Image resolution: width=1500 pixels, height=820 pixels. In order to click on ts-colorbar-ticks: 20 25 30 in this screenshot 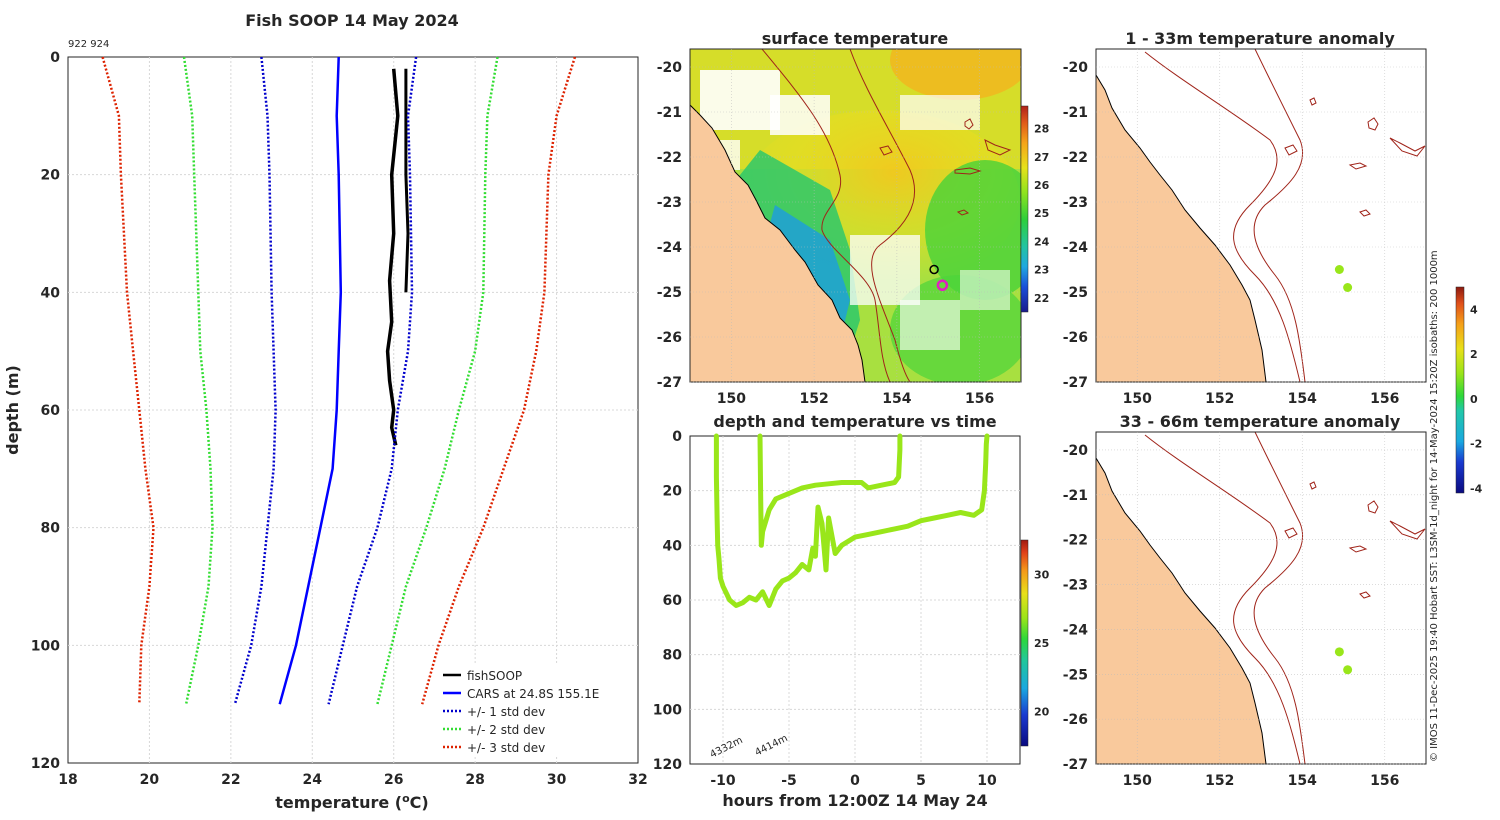, I will do `click(1042, 643)`.